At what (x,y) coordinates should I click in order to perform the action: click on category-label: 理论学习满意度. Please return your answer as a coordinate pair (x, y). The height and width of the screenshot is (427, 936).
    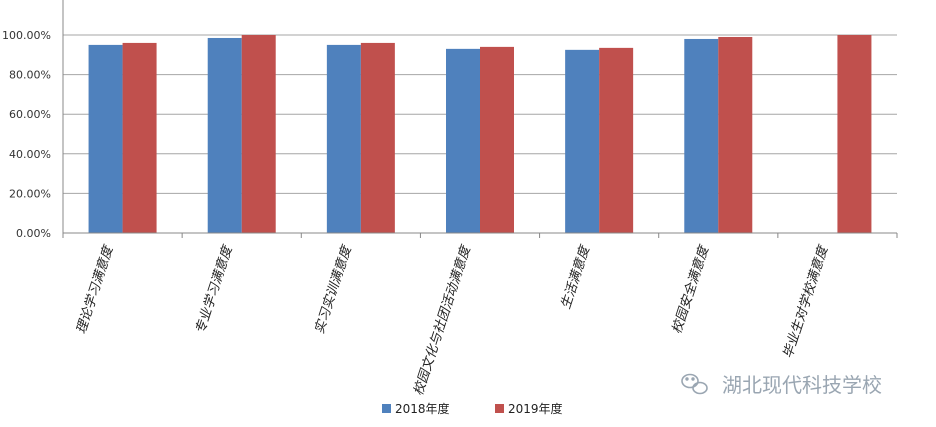
    Looking at the image, I should click on (95, 288).